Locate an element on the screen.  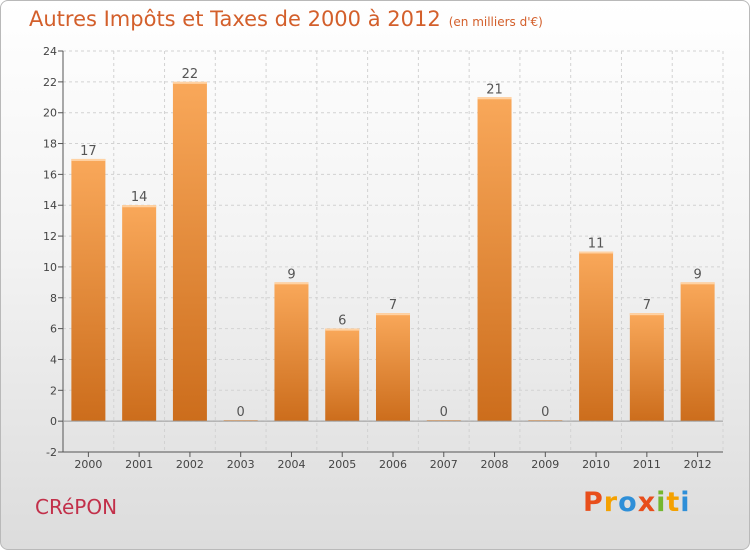
y-tick-label: 12 is located at coordinates (50, 236).